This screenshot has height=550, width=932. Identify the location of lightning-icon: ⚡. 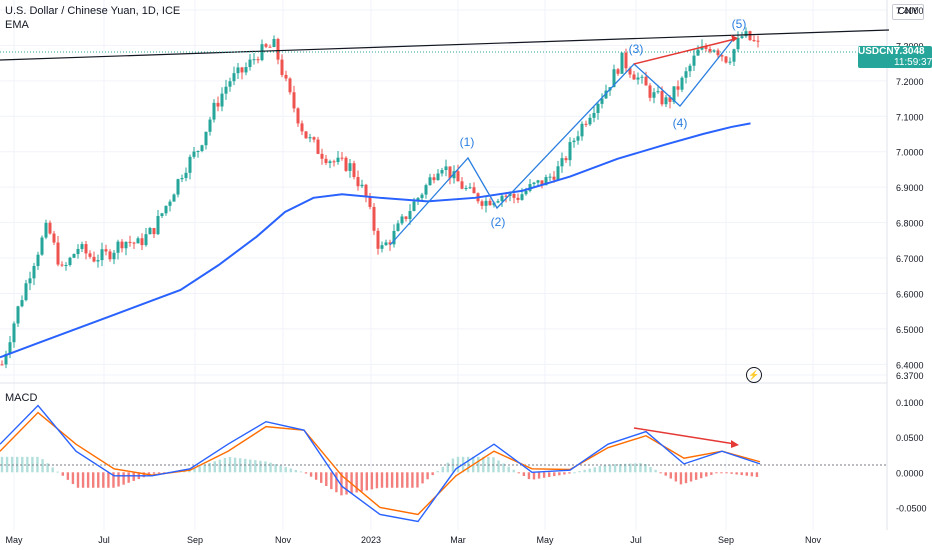
(754, 375).